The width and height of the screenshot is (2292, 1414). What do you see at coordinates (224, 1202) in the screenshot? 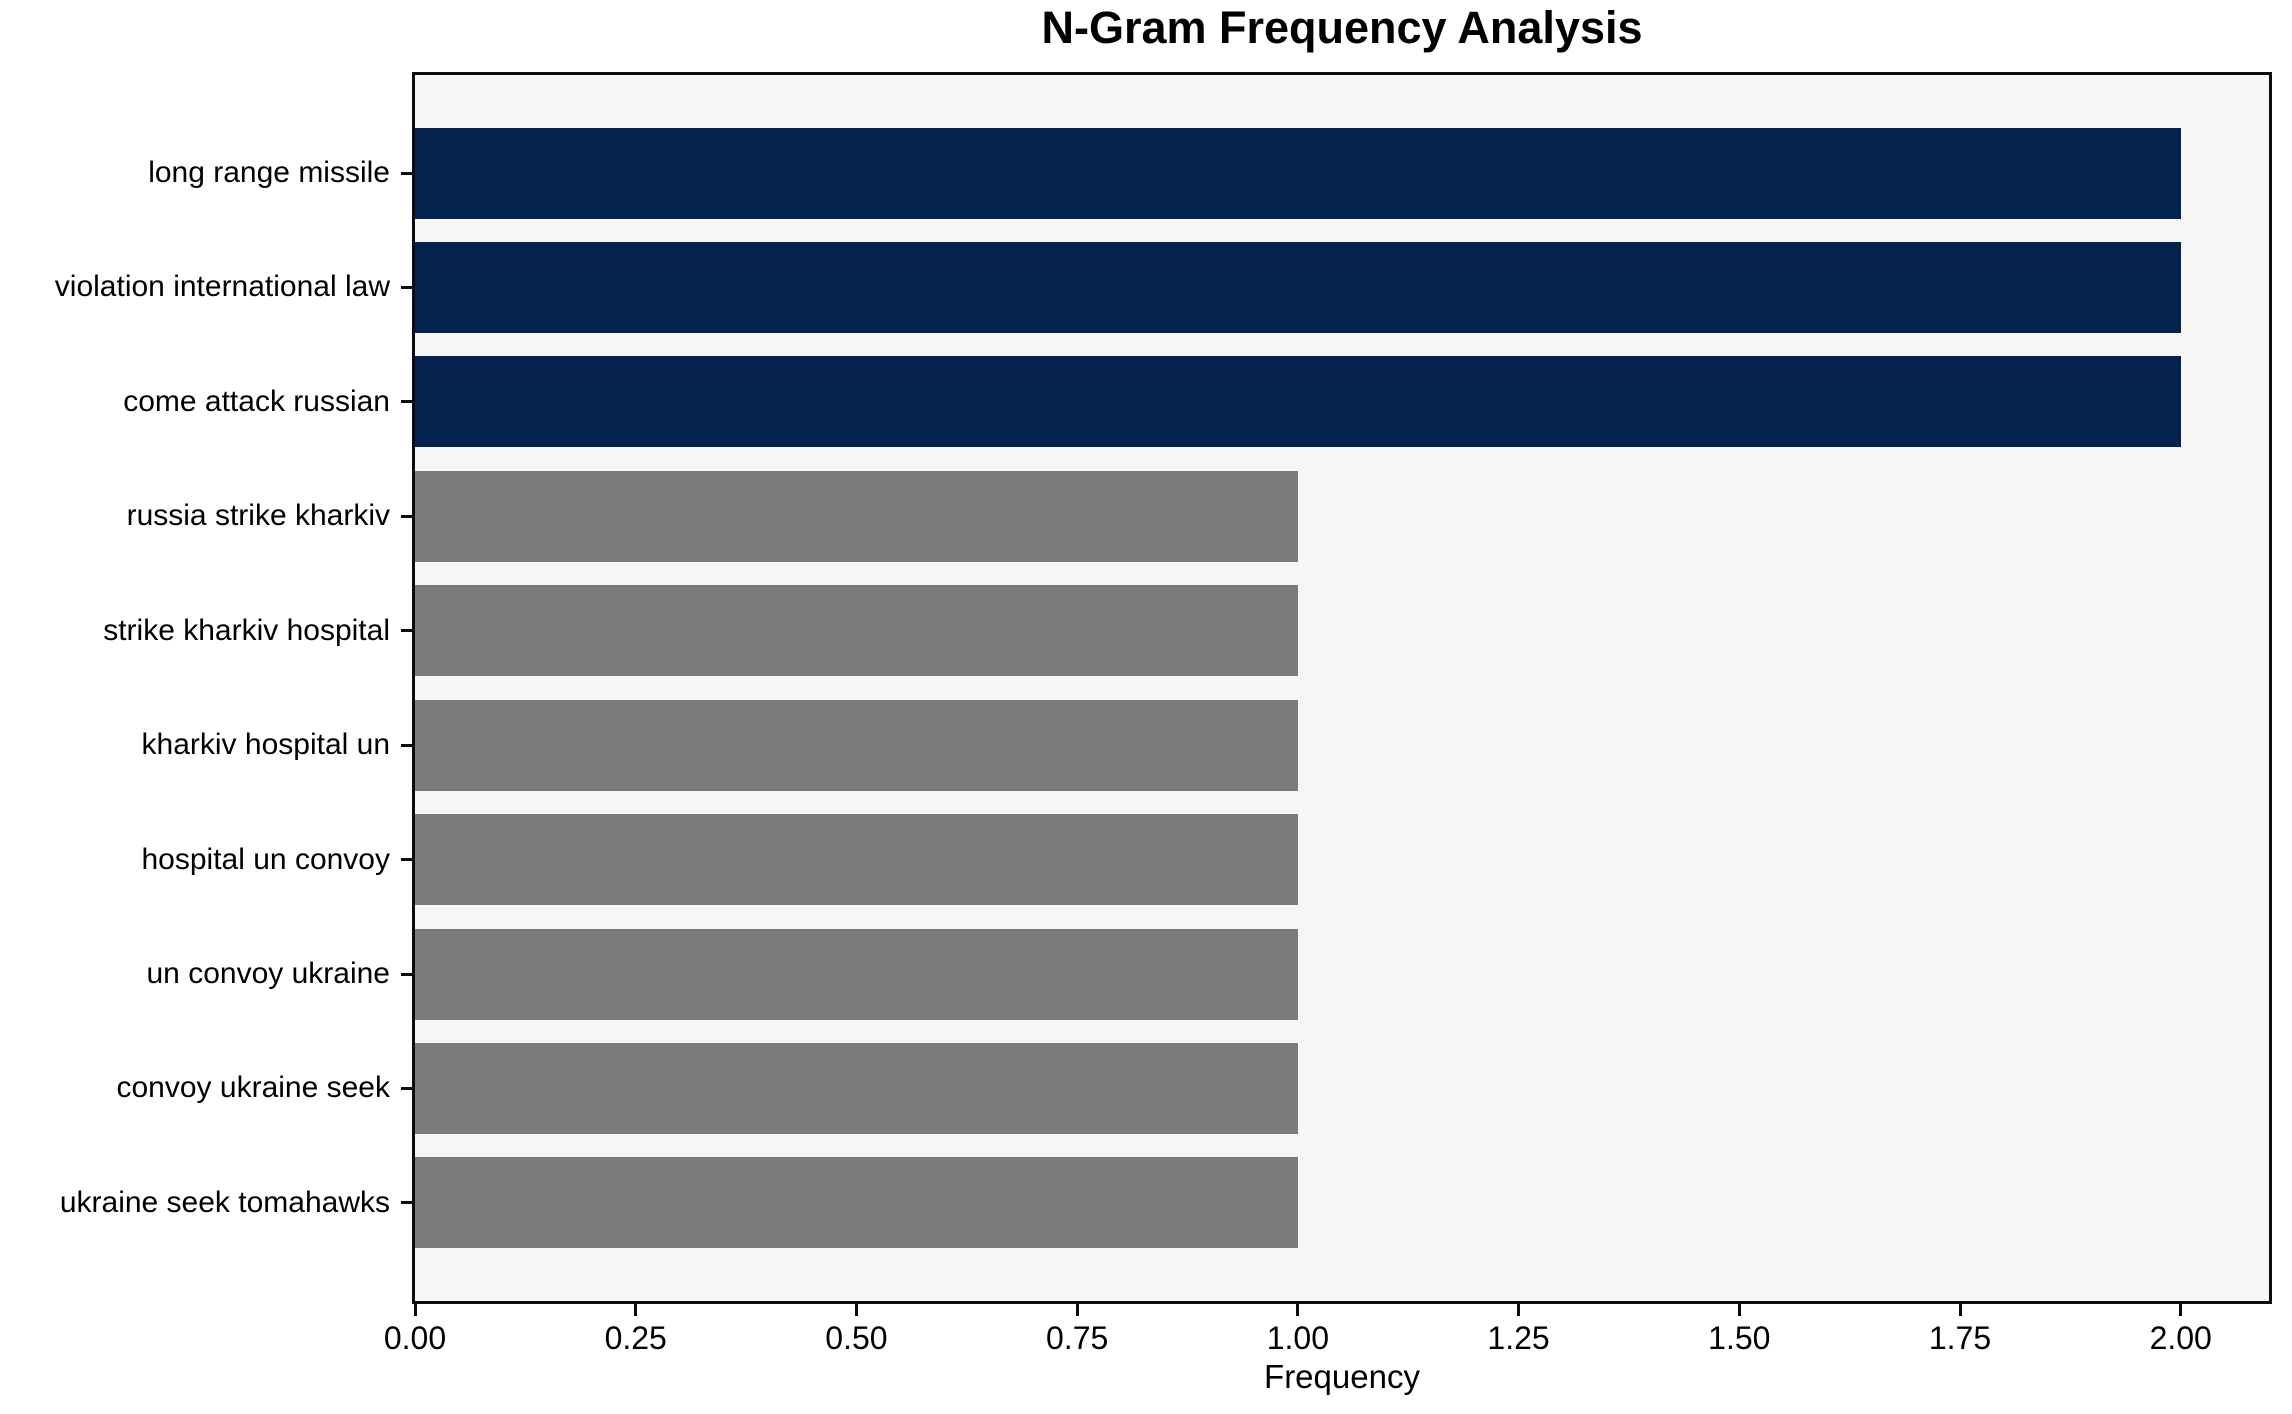
I see `y-tick-label: ukraine seek tomahawks` at bounding box center [224, 1202].